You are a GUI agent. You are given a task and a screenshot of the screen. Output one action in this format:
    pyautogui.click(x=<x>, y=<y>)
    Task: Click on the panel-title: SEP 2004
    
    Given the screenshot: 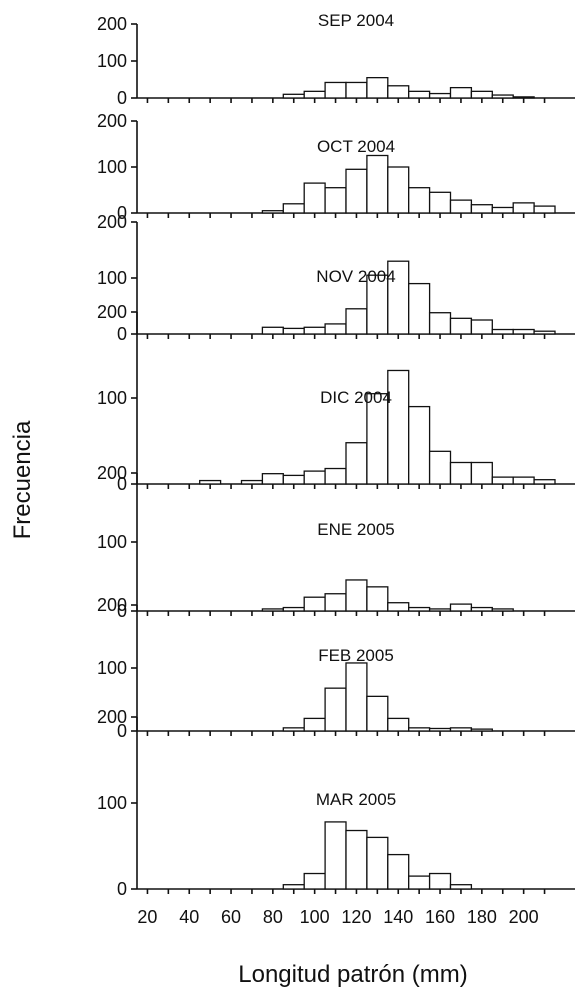 What is the action you would take?
    pyautogui.click(x=356, y=20)
    